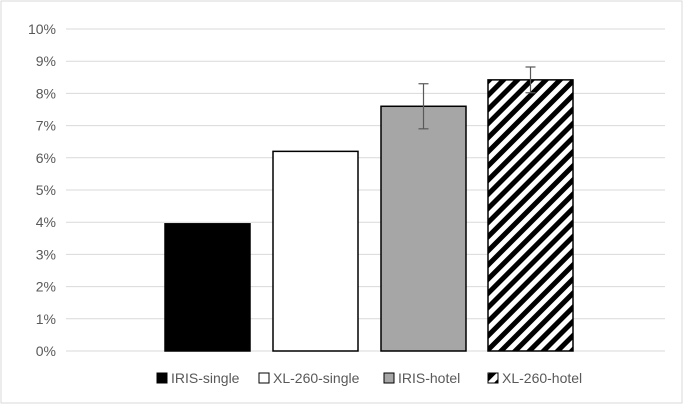 The image size is (683, 404). What do you see at coordinates (423, 228) in the screenshot?
I see `bar-iris-hotel` at bounding box center [423, 228].